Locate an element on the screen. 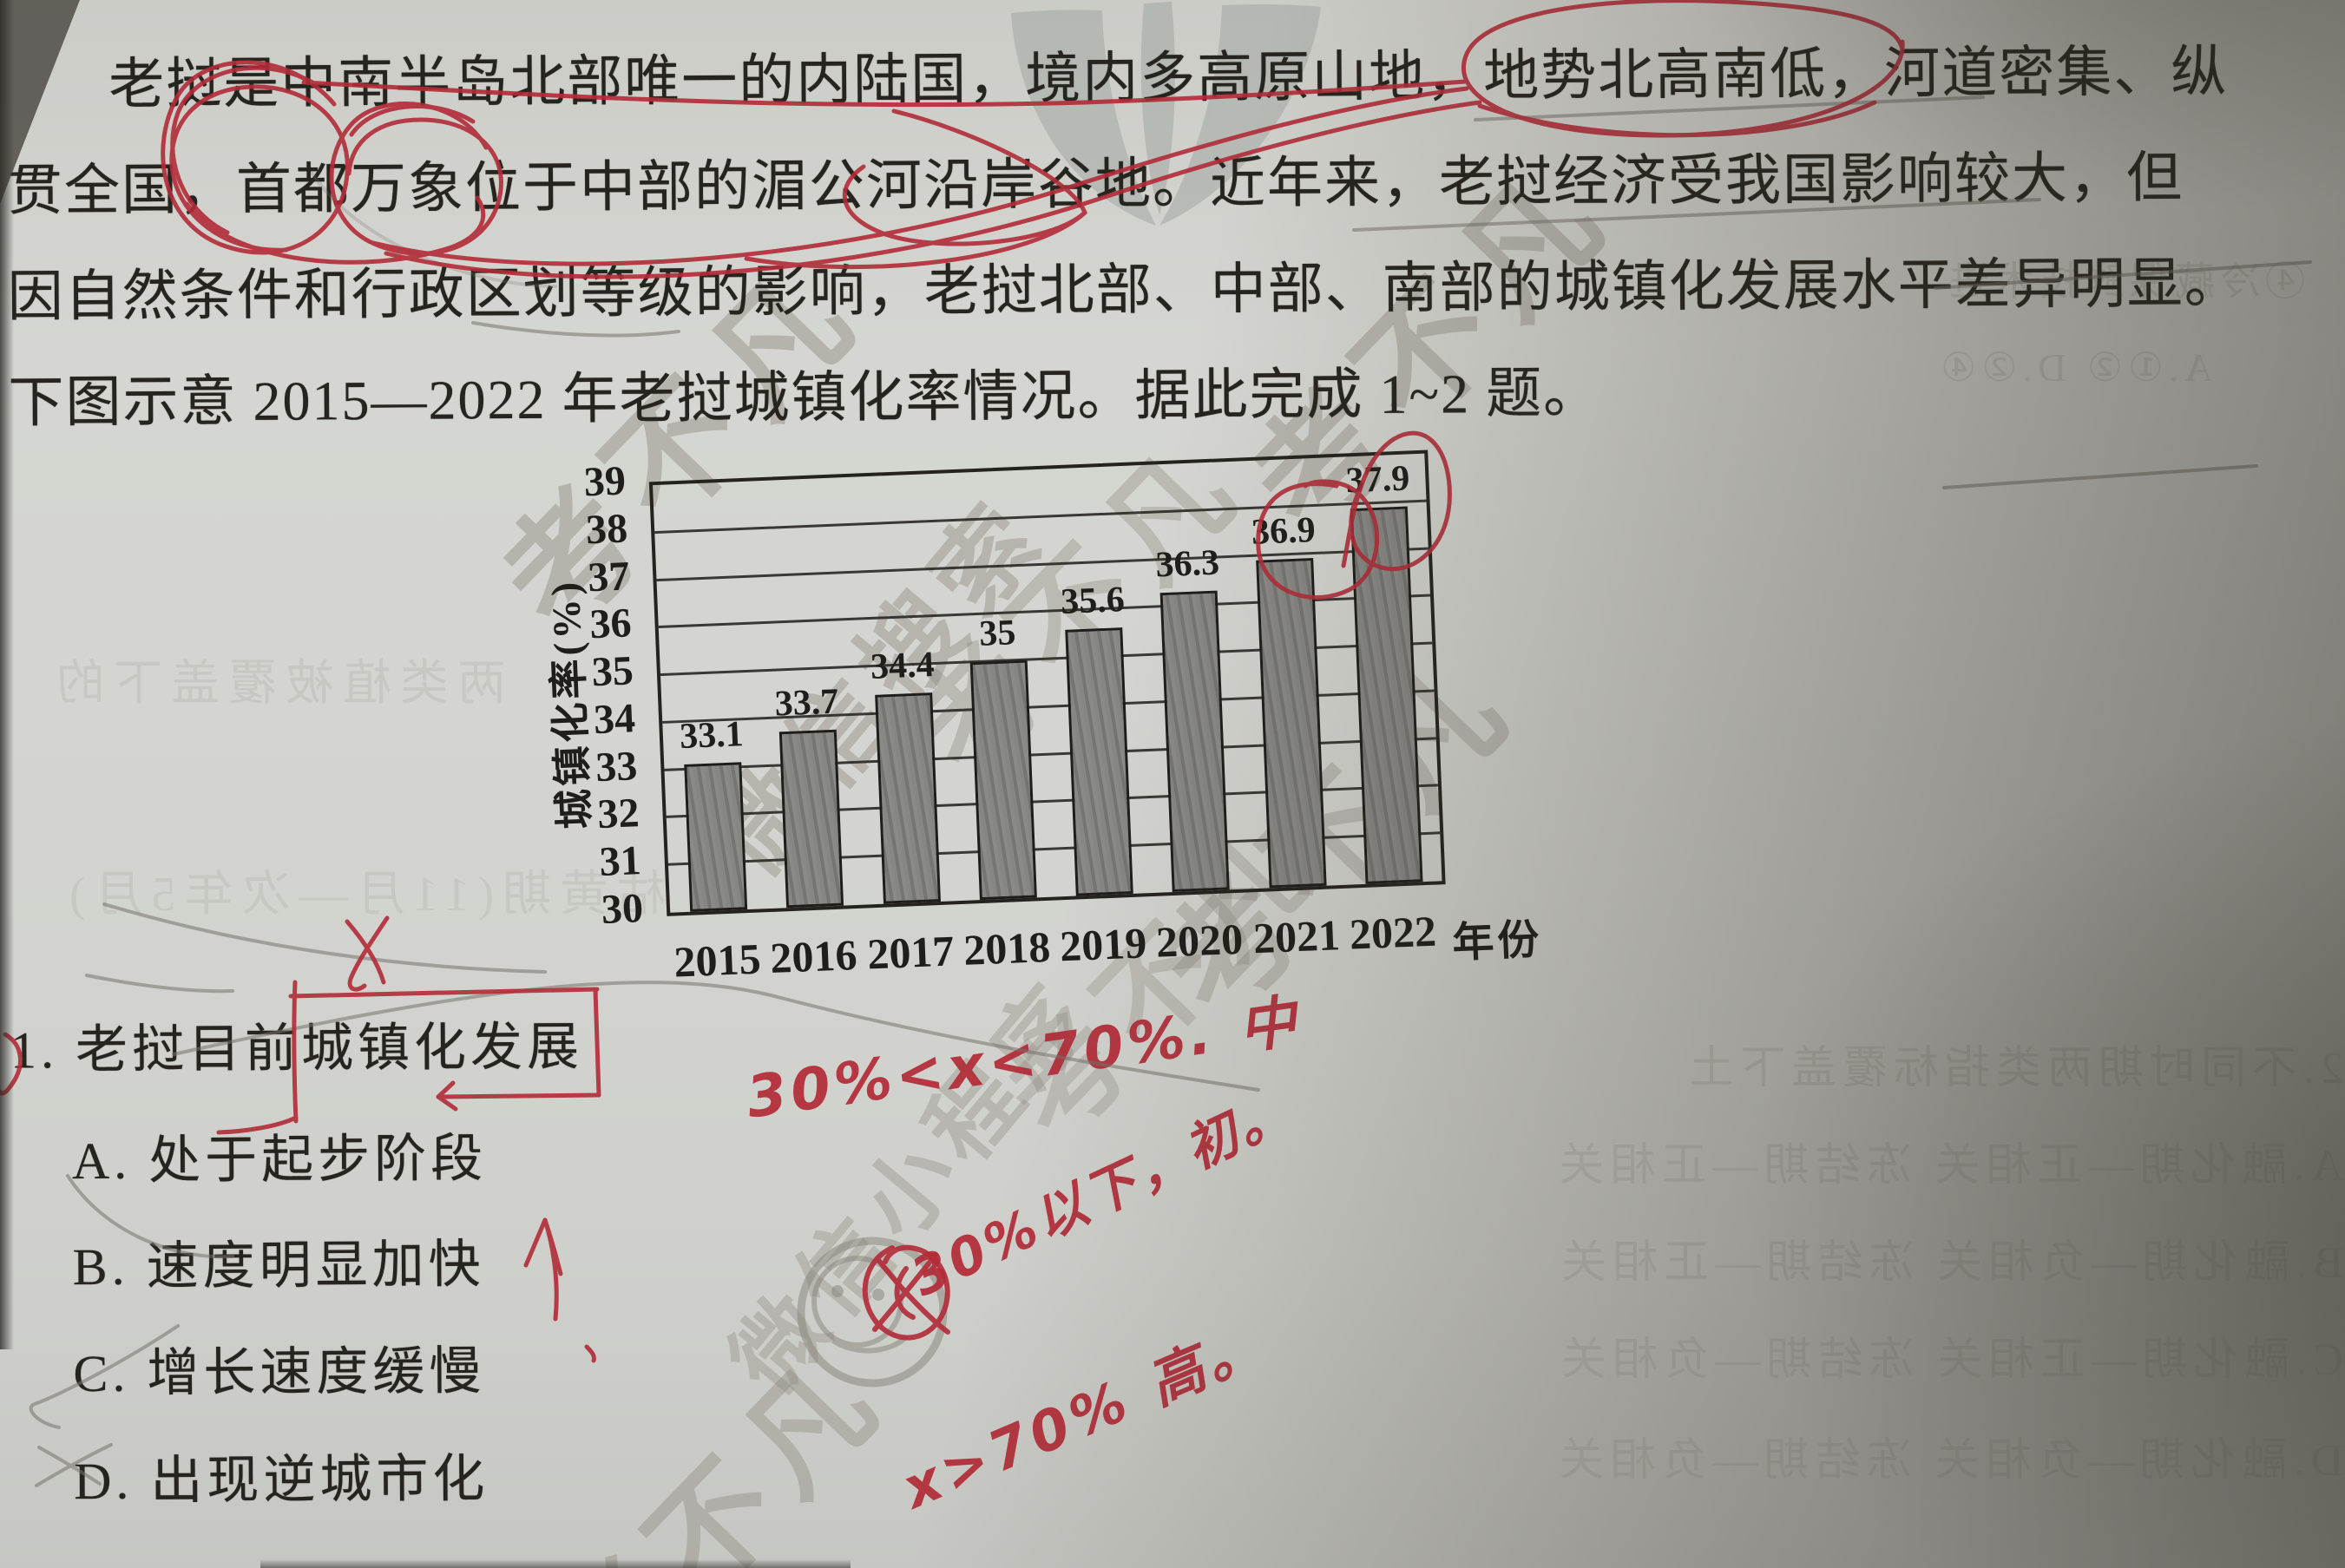  red-loop-gudi is located at coordinates (964, 177).